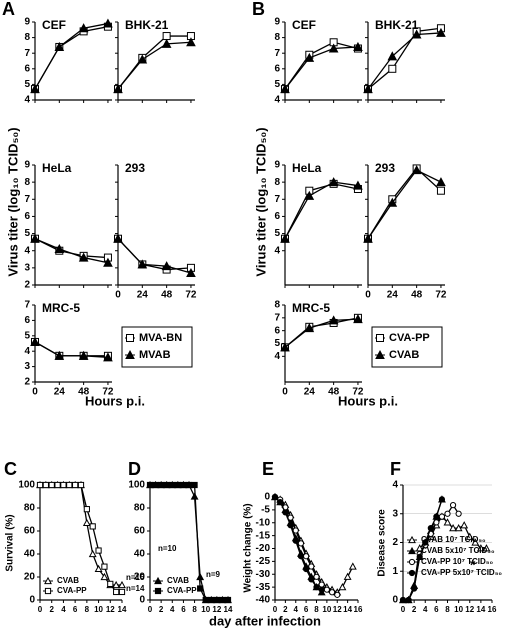  What do you see at coordinates (263, 535) in the screenshot?
I see `y-tick-label: -15` at bounding box center [263, 535].